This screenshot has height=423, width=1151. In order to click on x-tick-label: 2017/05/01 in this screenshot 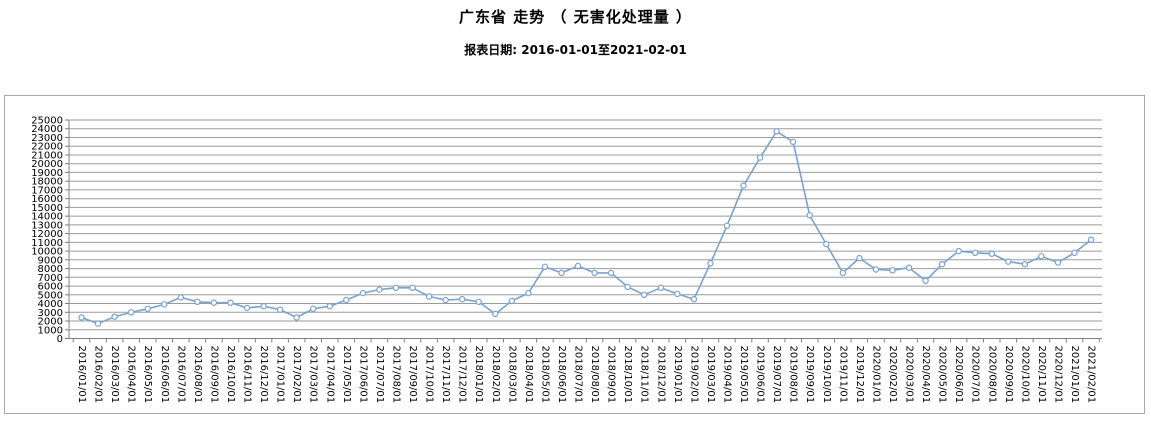, I will do `click(346, 375)`.